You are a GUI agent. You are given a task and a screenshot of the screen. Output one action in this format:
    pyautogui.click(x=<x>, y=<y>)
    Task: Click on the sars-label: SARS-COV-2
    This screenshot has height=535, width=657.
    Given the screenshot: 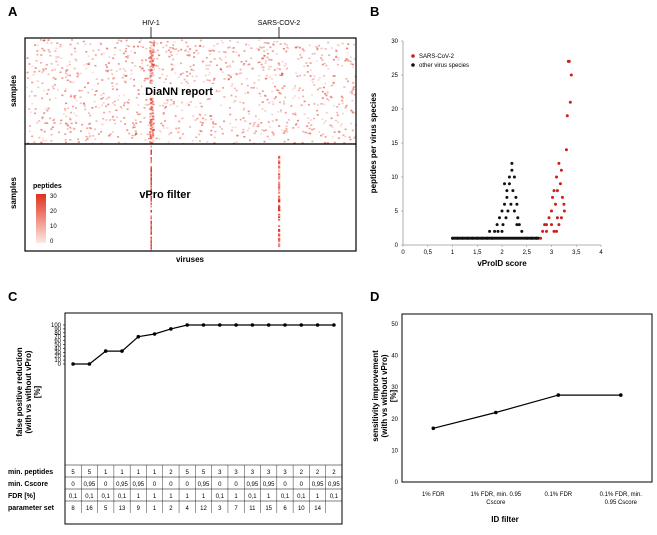 What is the action you would take?
    pyautogui.click(x=279, y=23)
    